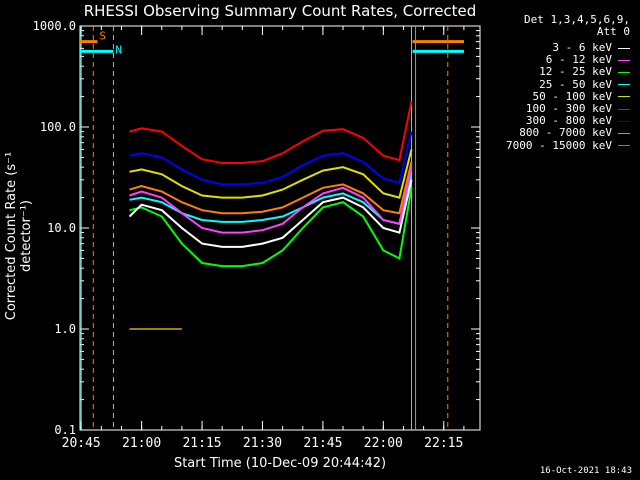  What do you see at coordinates (577, 19) in the screenshot?
I see `detector-info-line-1: Det 1,3,4,5,6,9,` at bounding box center [577, 19].